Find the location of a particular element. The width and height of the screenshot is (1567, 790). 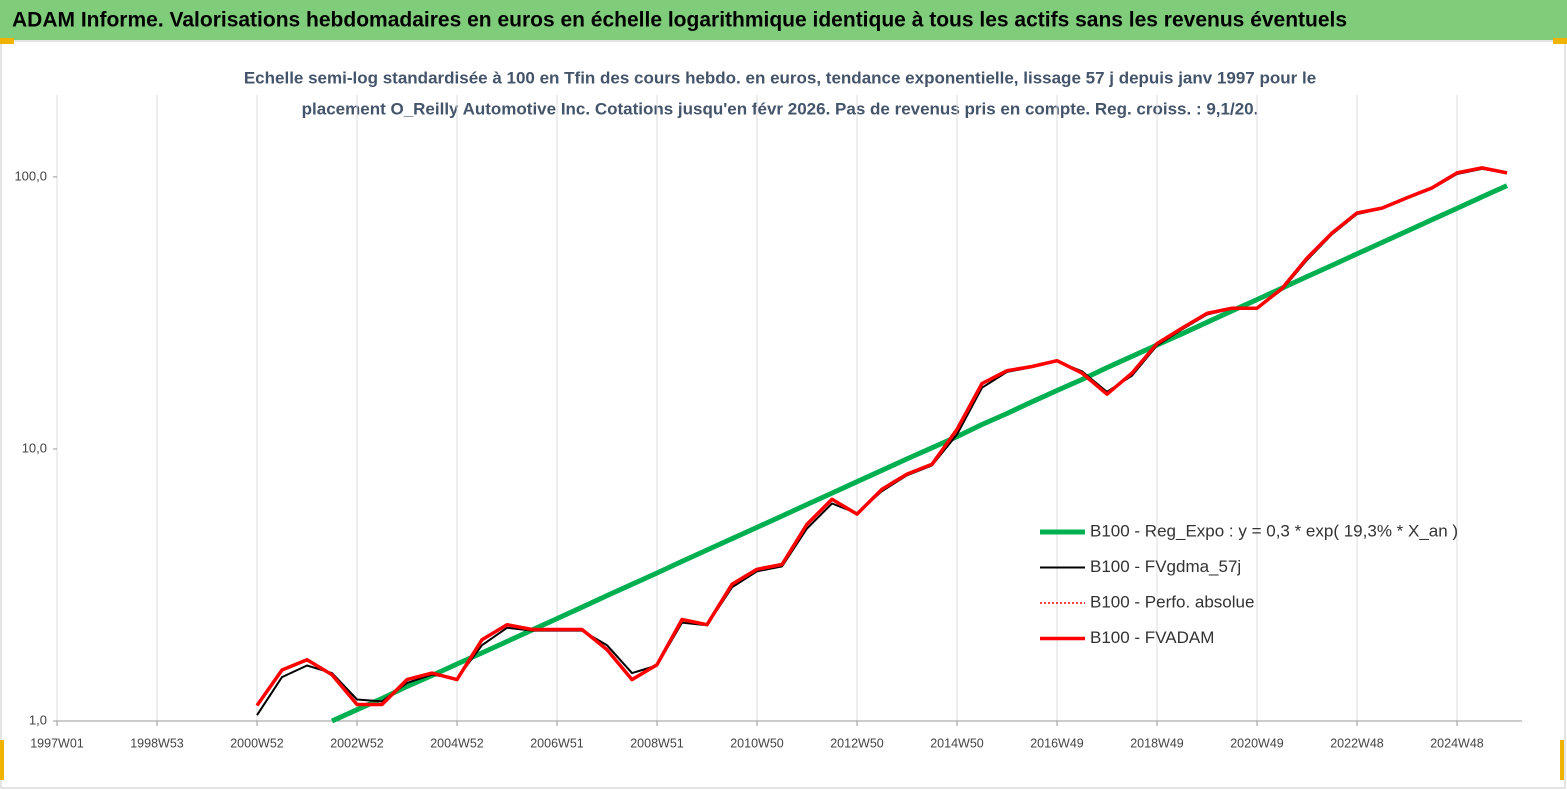

legend-label: B100 - Perfo. absolue is located at coordinates (1172, 601).